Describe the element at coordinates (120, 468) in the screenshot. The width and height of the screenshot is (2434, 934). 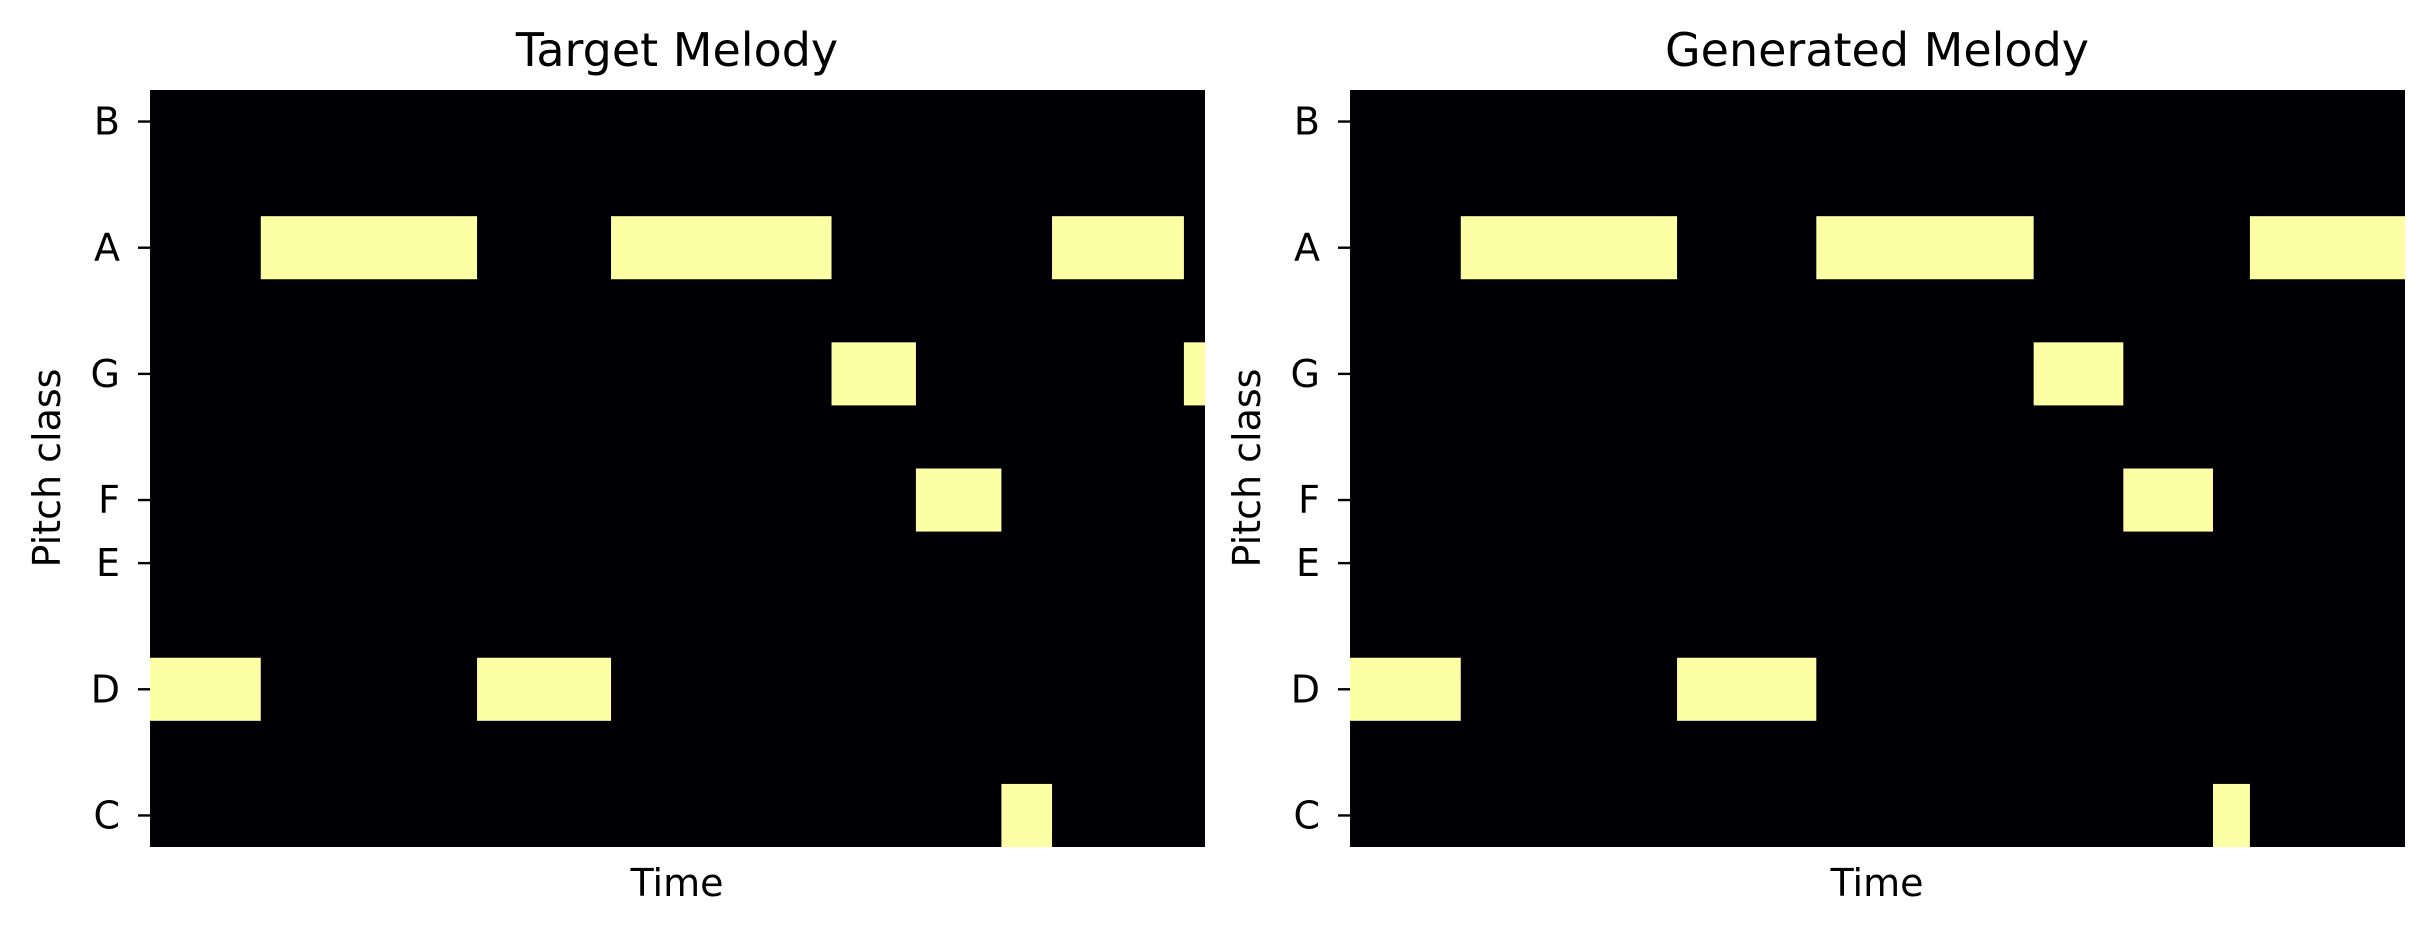
I see `y-ticks-target: C D EF G A B` at that location.